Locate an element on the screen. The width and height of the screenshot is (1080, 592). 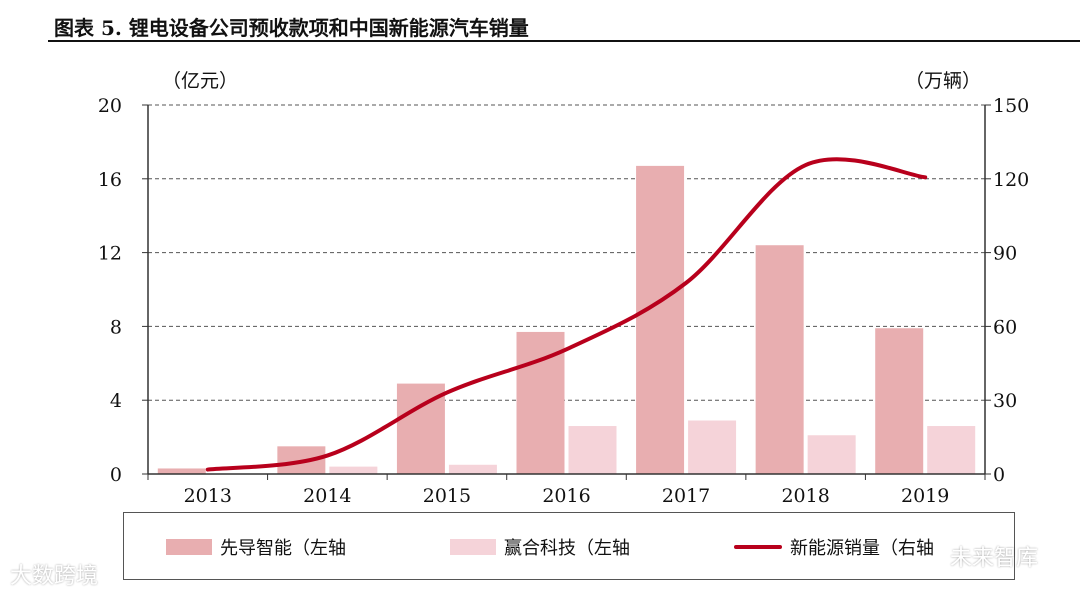
y-right-tick-label: 120 is located at coordinates (1011, 180).